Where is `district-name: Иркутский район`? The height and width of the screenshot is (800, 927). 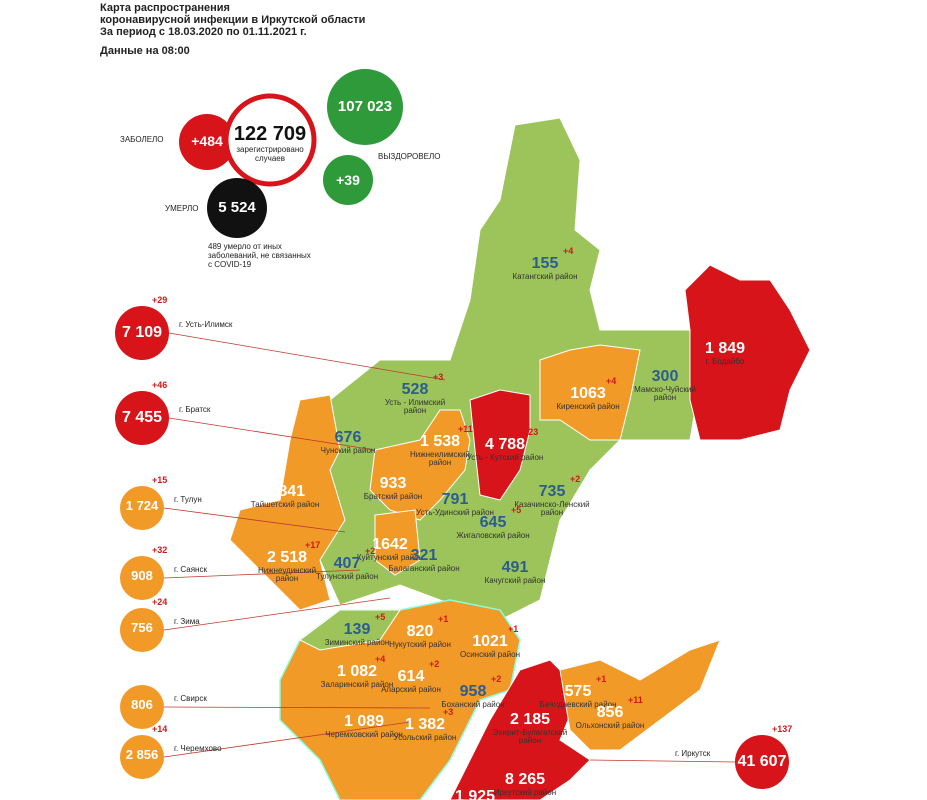
district-name: Иркутский район is located at coordinates (525, 792).